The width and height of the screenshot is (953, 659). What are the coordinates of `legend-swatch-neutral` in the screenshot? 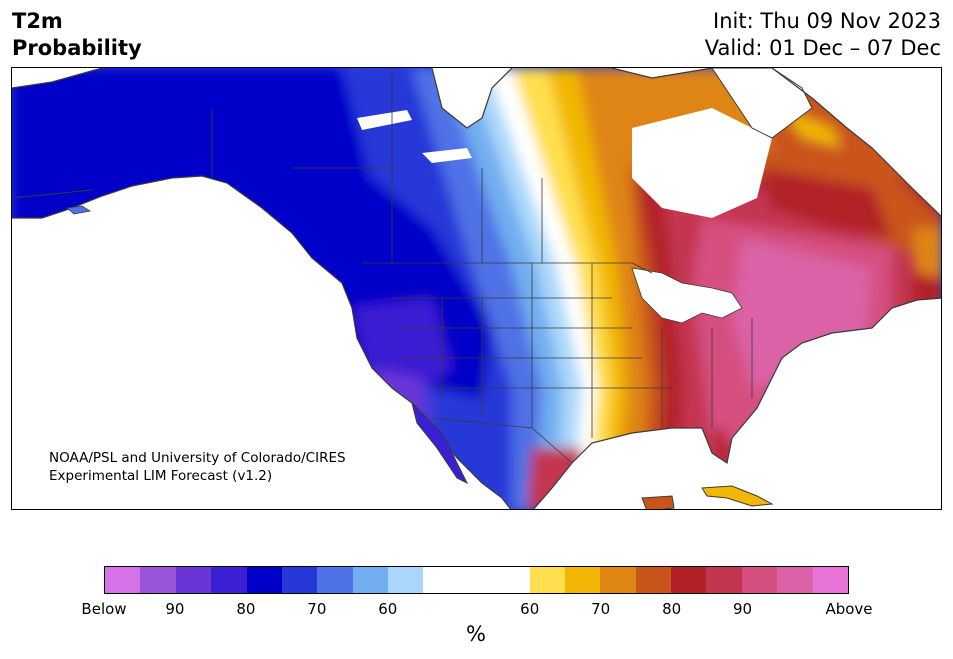 It's located at (476, 580).